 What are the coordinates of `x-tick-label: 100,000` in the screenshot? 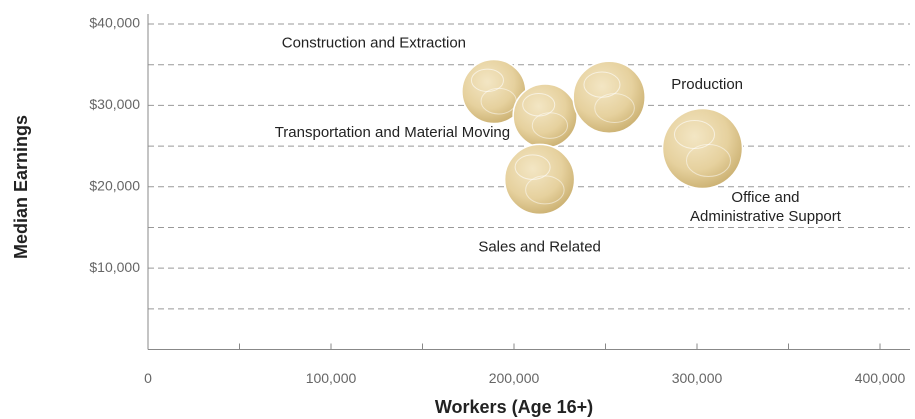 It's located at (331, 378).